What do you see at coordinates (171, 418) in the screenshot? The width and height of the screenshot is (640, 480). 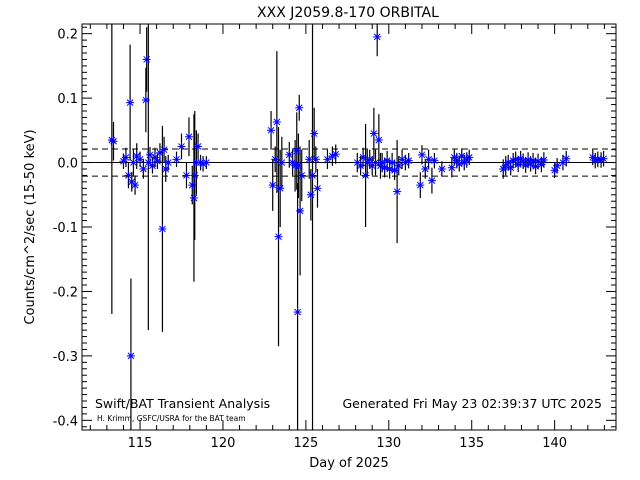 I see `credit-note: H. Krimm, GSFC/USRA for the BAT team` at bounding box center [171, 418].